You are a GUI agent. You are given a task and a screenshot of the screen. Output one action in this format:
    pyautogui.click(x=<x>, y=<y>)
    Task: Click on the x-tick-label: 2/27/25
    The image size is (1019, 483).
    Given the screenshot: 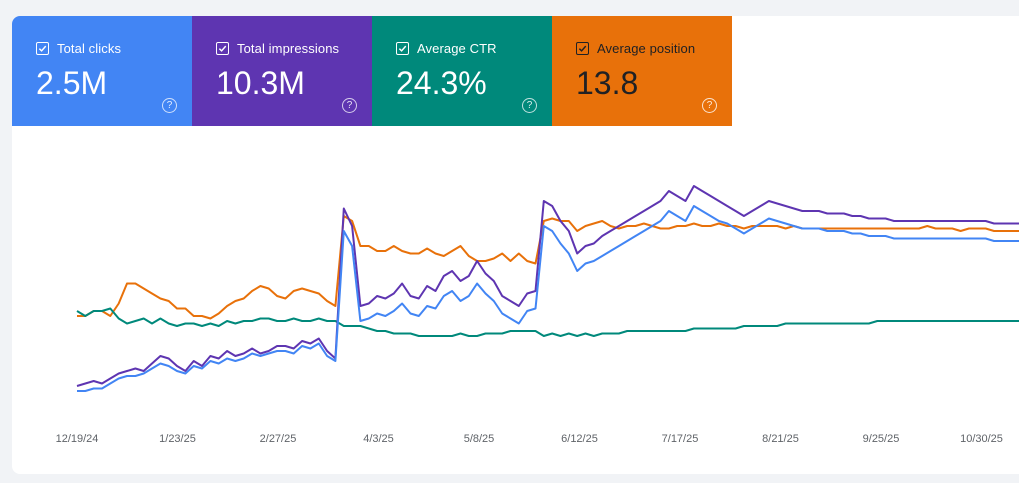 What is the action you would take?
    pyautogui.click(x=278, y=439)
    